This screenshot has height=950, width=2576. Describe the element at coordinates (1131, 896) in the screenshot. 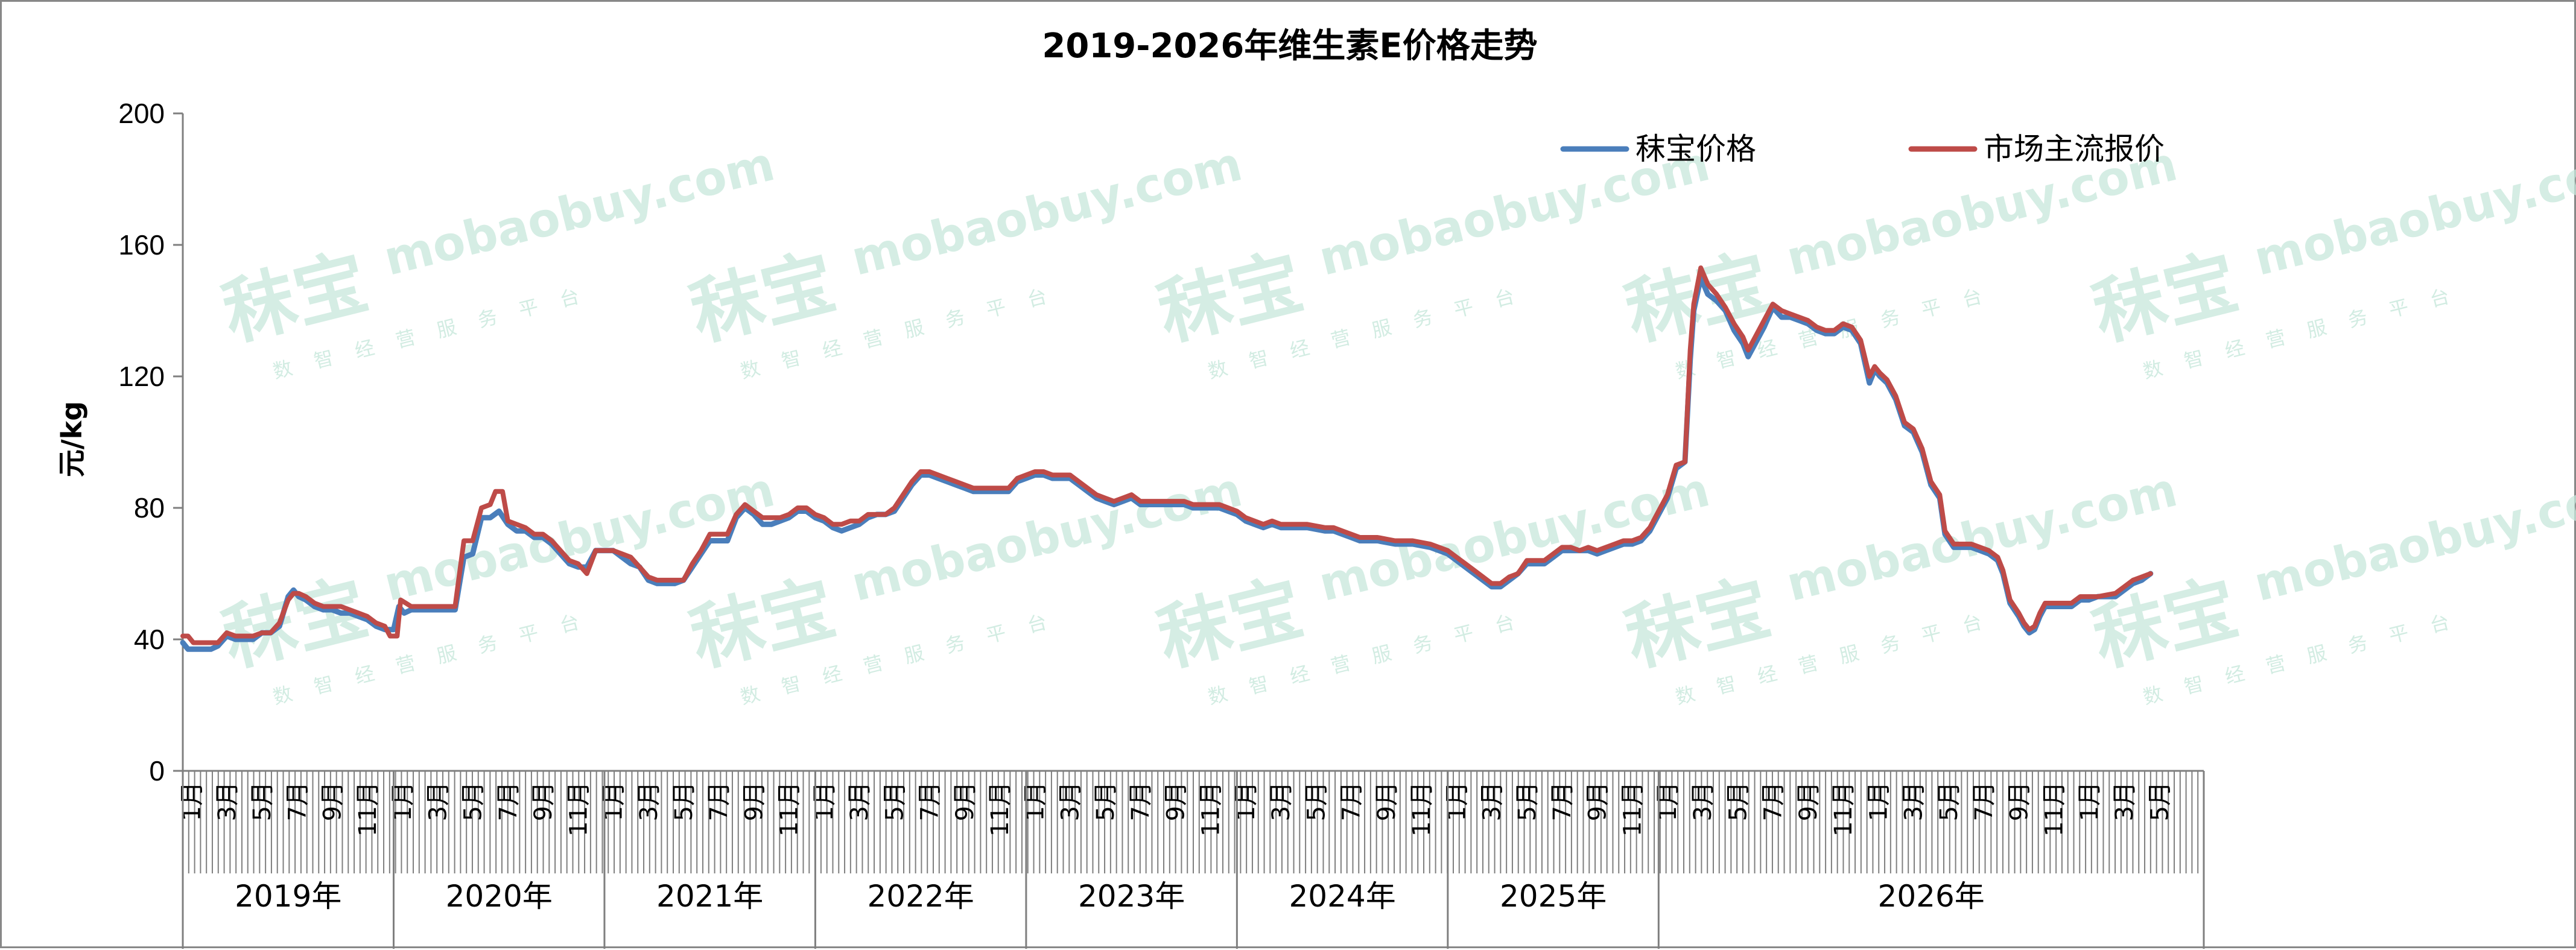

I see `x-year-label: 2023年` at that location.